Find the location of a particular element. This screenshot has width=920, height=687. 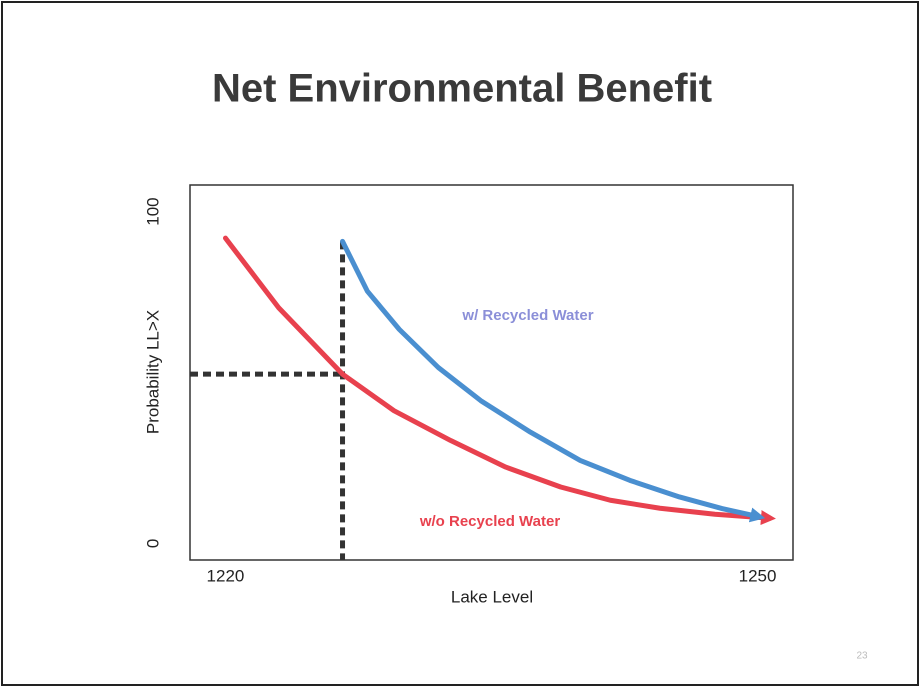

x-tick-label: 1220 is located at coordinates (226, 575).